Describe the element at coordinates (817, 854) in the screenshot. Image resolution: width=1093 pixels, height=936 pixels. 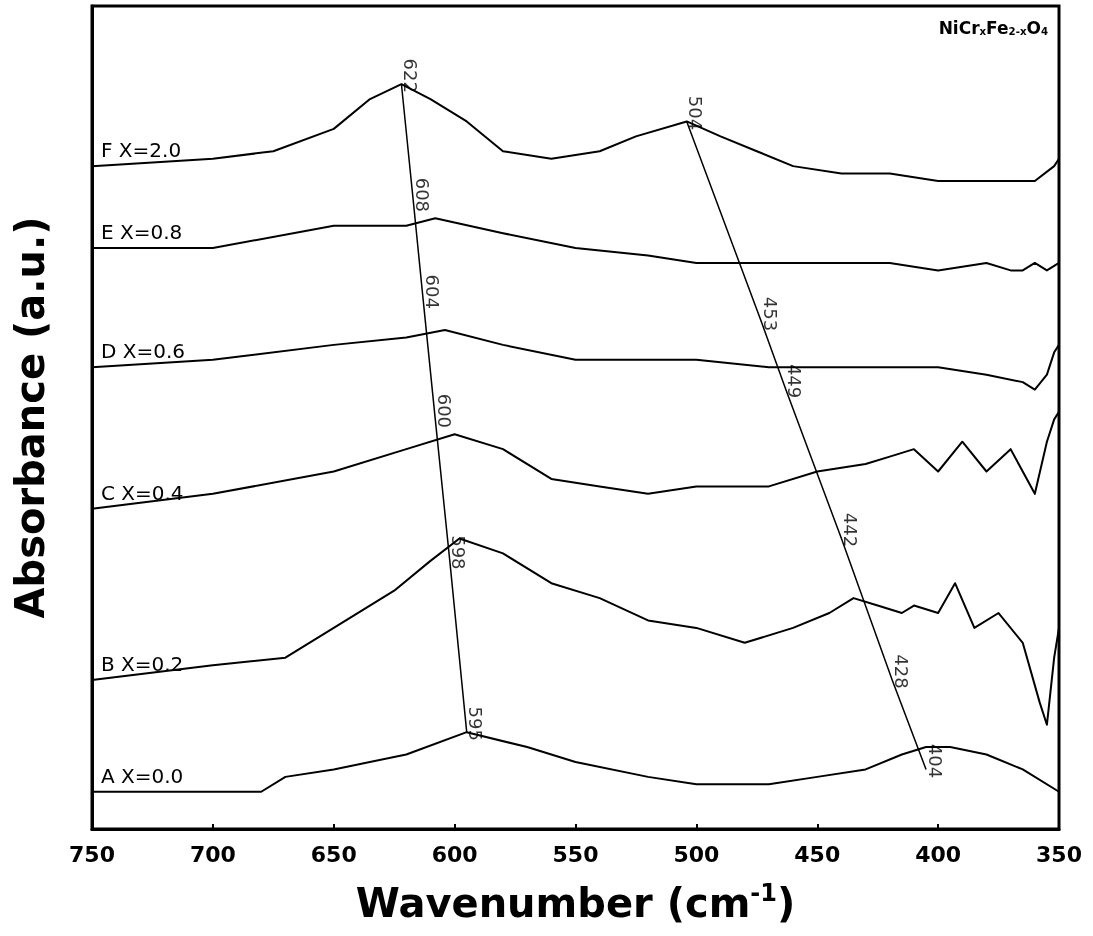
I see `x-tick-label: 450` at that location.